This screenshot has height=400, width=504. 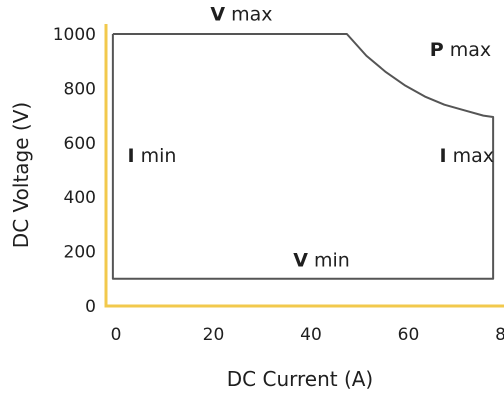 What do you see at coordinates (80, 144) in the screenshot?
I see `y-tick-label: 600` at bounding box center [80, 144].